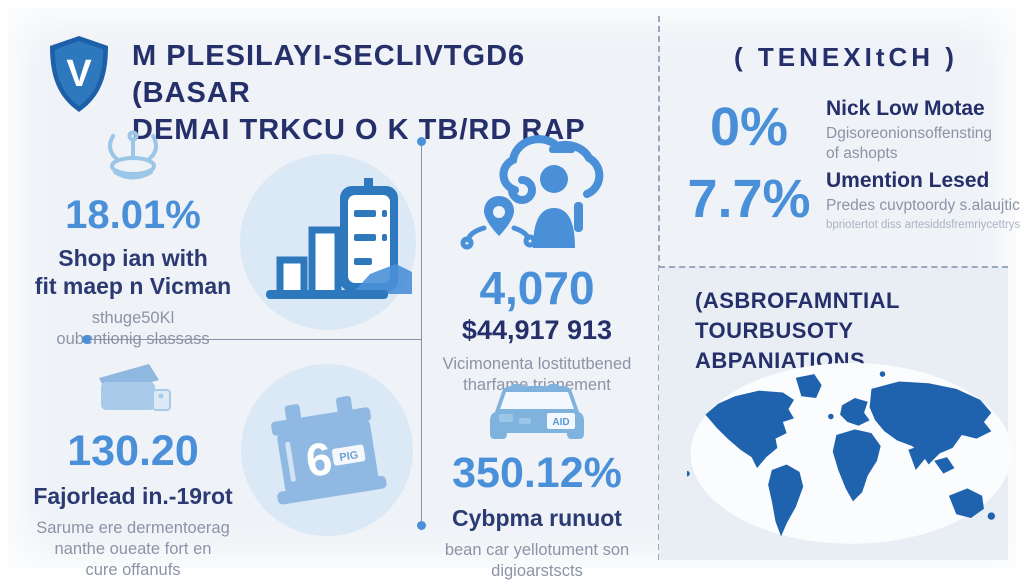  Describe the element at coordinates (133, 496) in the screenshot. I see `stat-fraud-heading: Fajorlead in.-19rot` at that location.